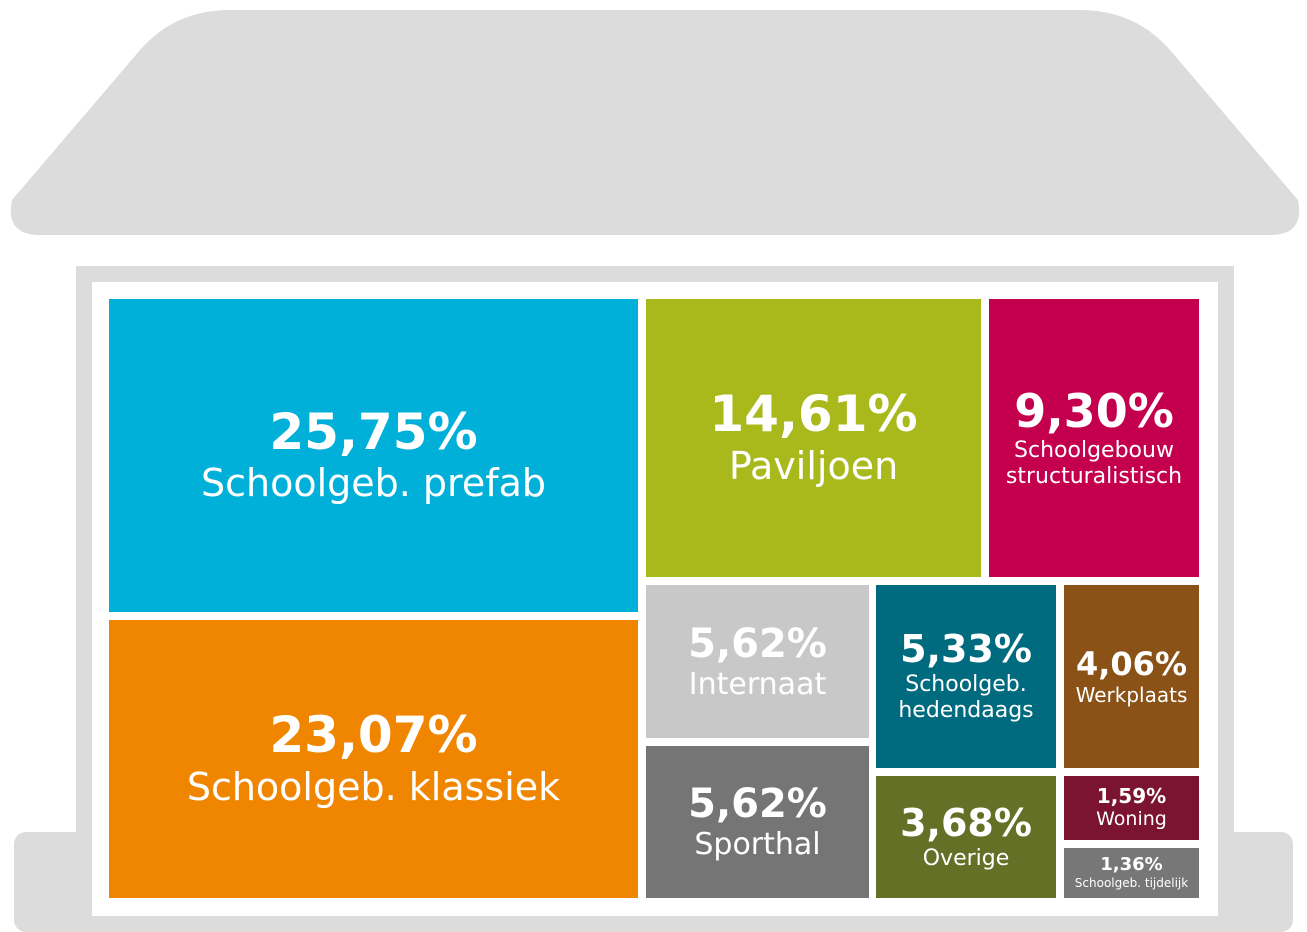 This screenshot has height=932, width=1307. What do you see at coordinates (373, 483) in the screenshot?
I see `category-label: Schoolgeb. prefab` at bounding box center [373, 483].